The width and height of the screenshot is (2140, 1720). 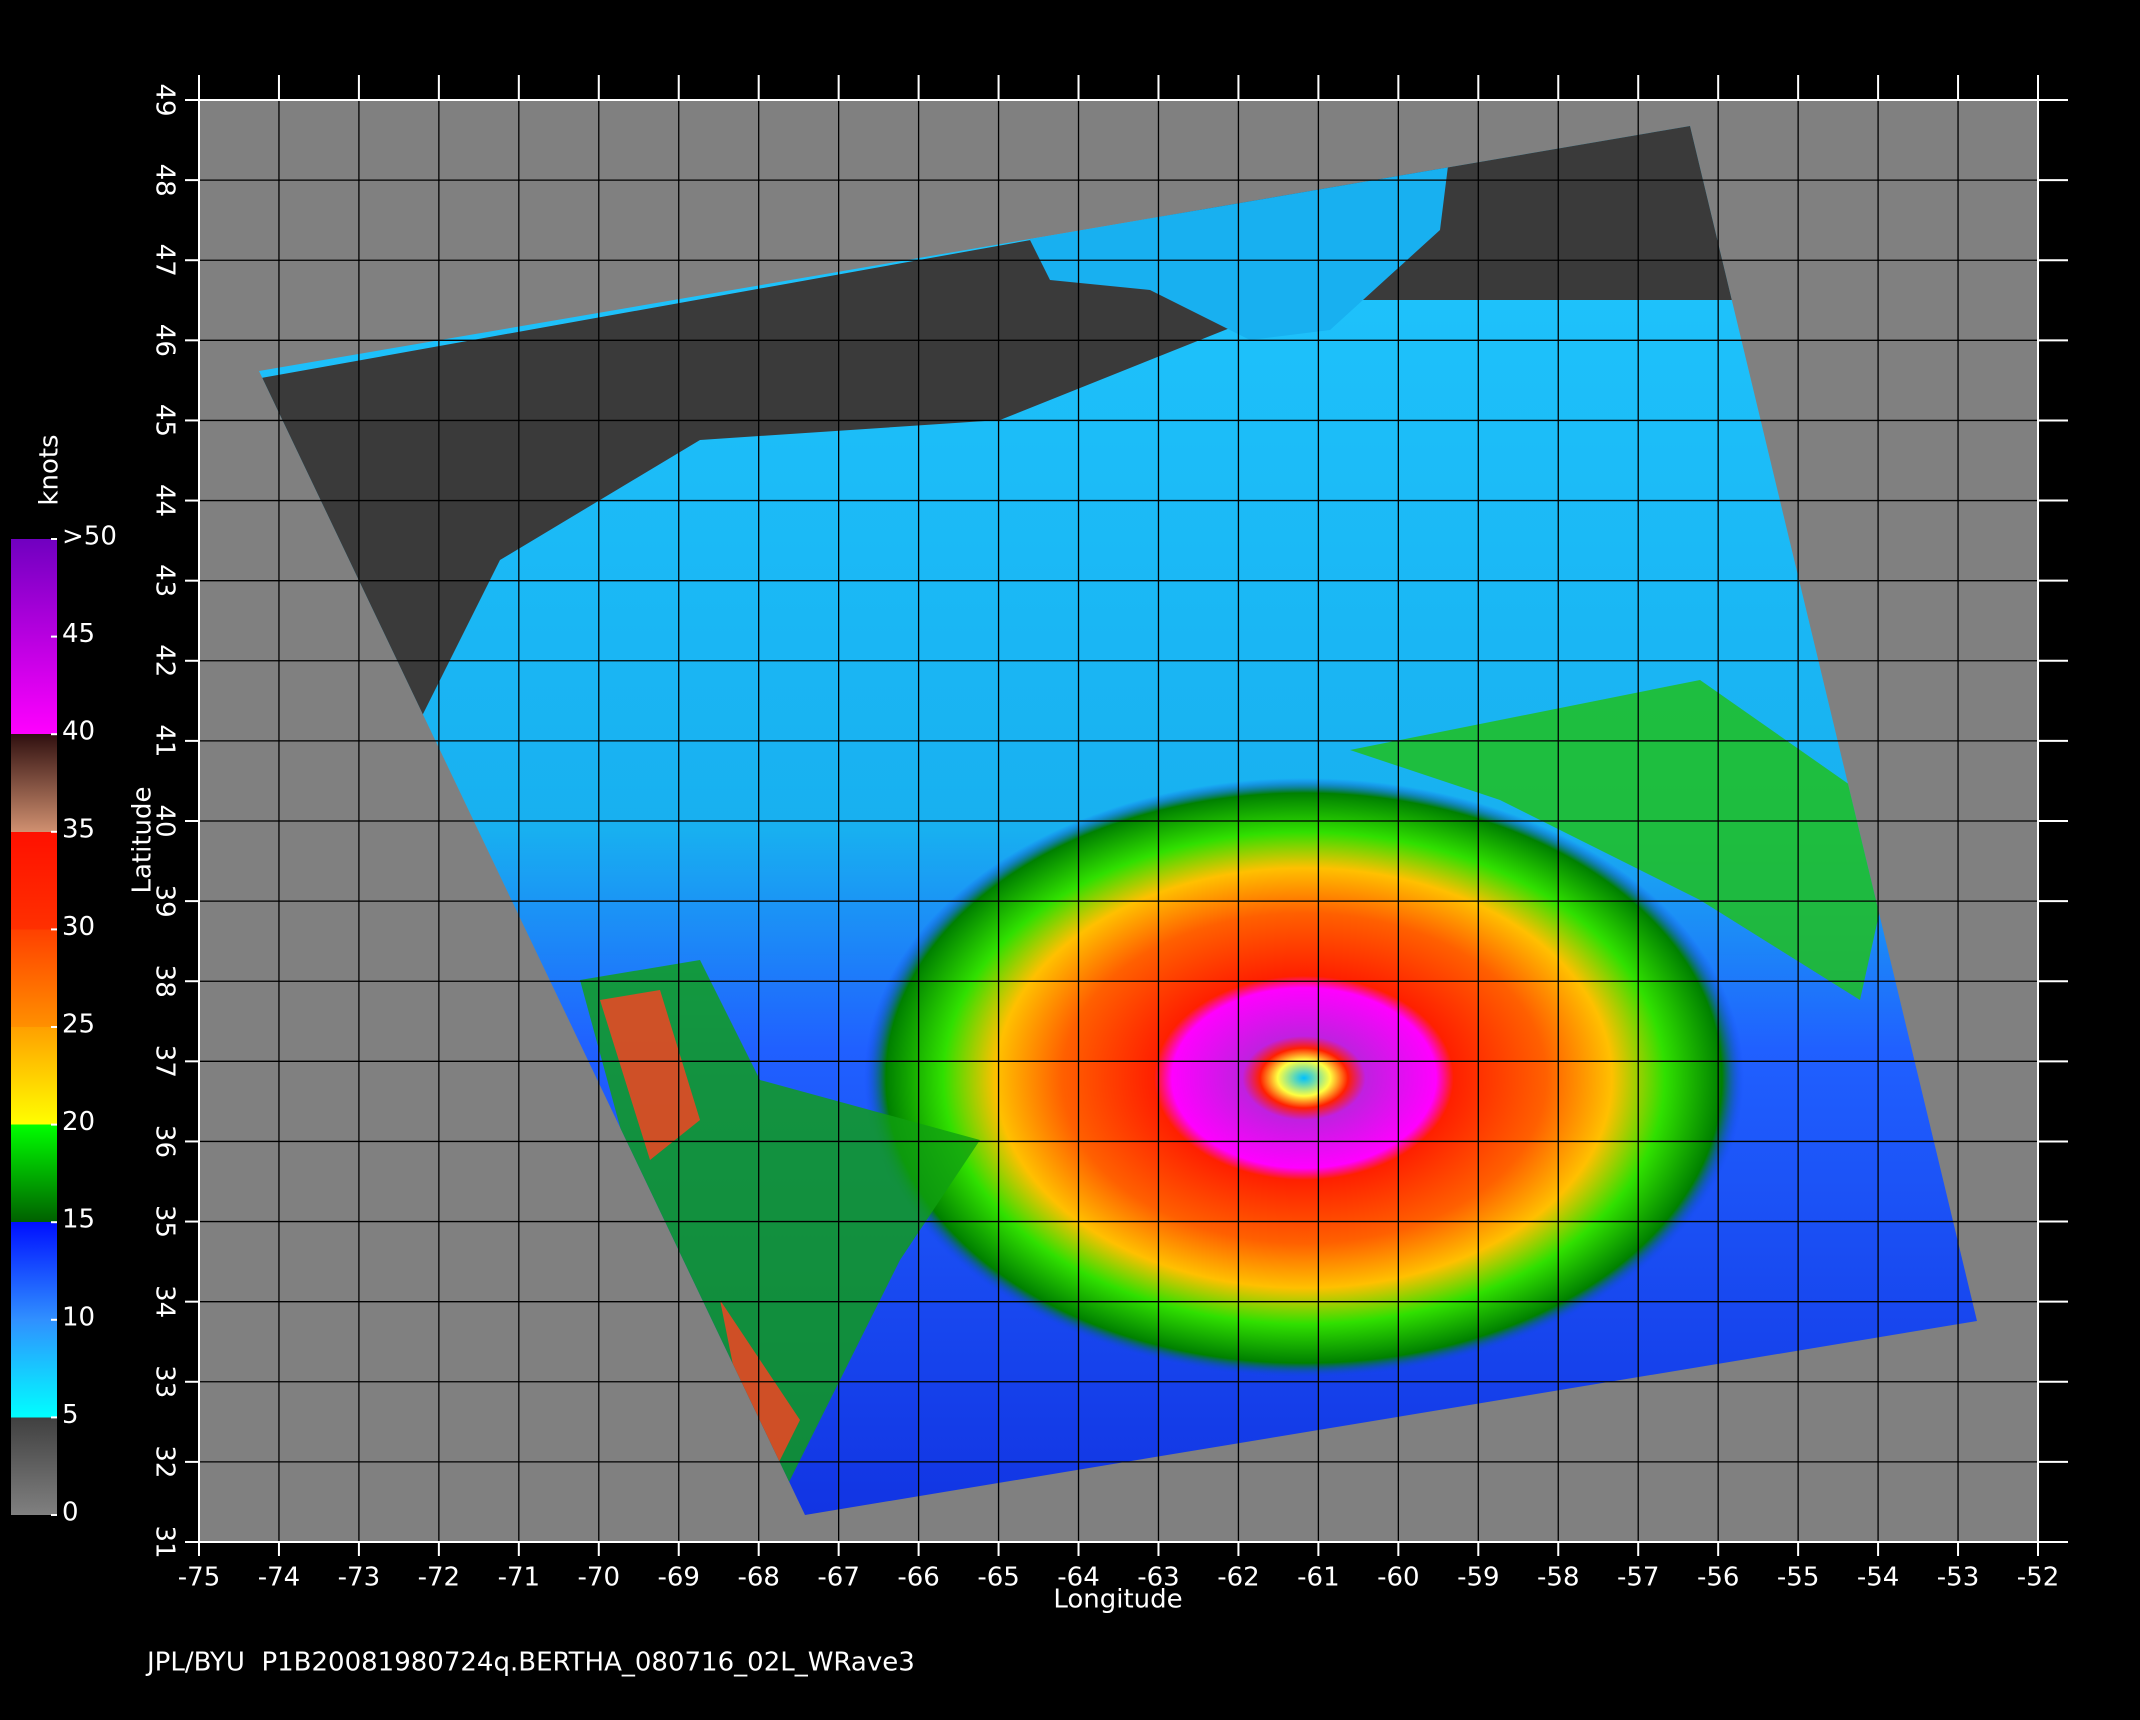 I want to click on y-tick-label: 38, so click(x=165, y=981).